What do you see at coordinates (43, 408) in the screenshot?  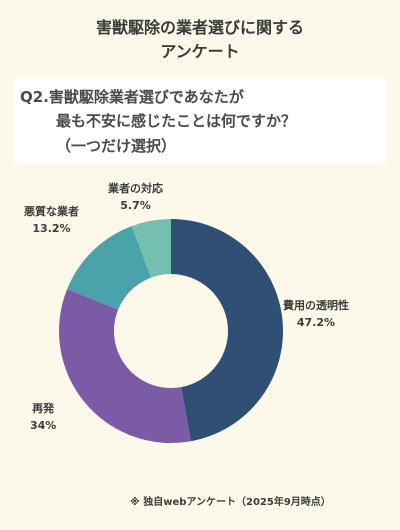 I see `label-recurrence-name: 再発` at bounding box center [43, 408].